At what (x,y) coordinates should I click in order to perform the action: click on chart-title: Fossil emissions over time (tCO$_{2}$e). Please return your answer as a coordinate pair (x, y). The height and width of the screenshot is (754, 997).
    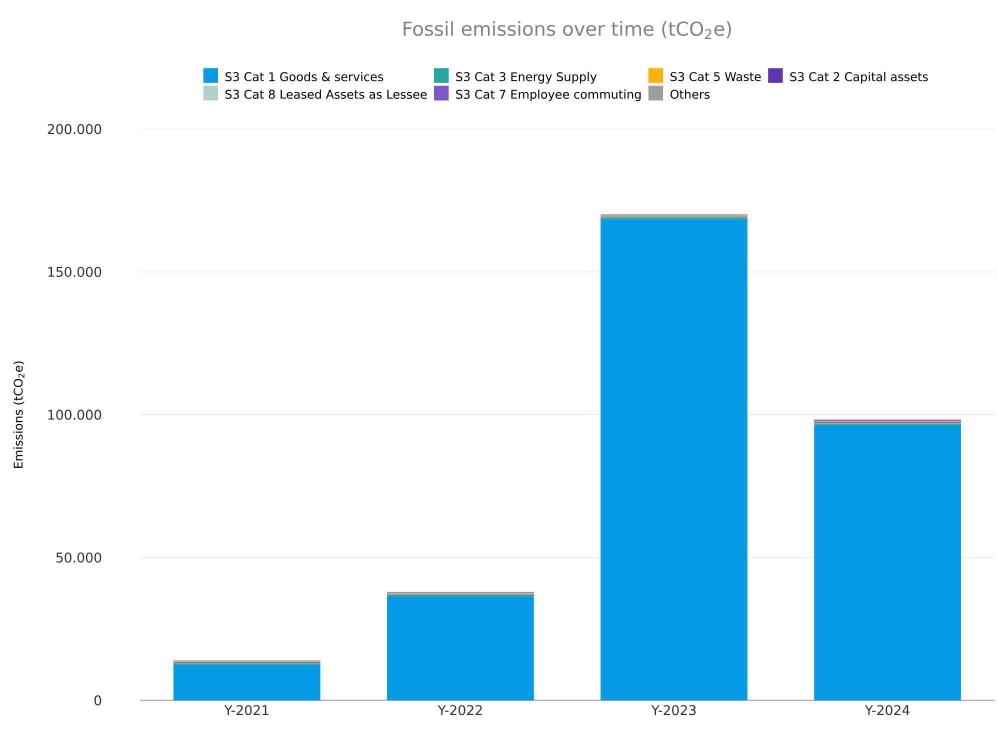
    Looking at the image, I should click on (567, 30).